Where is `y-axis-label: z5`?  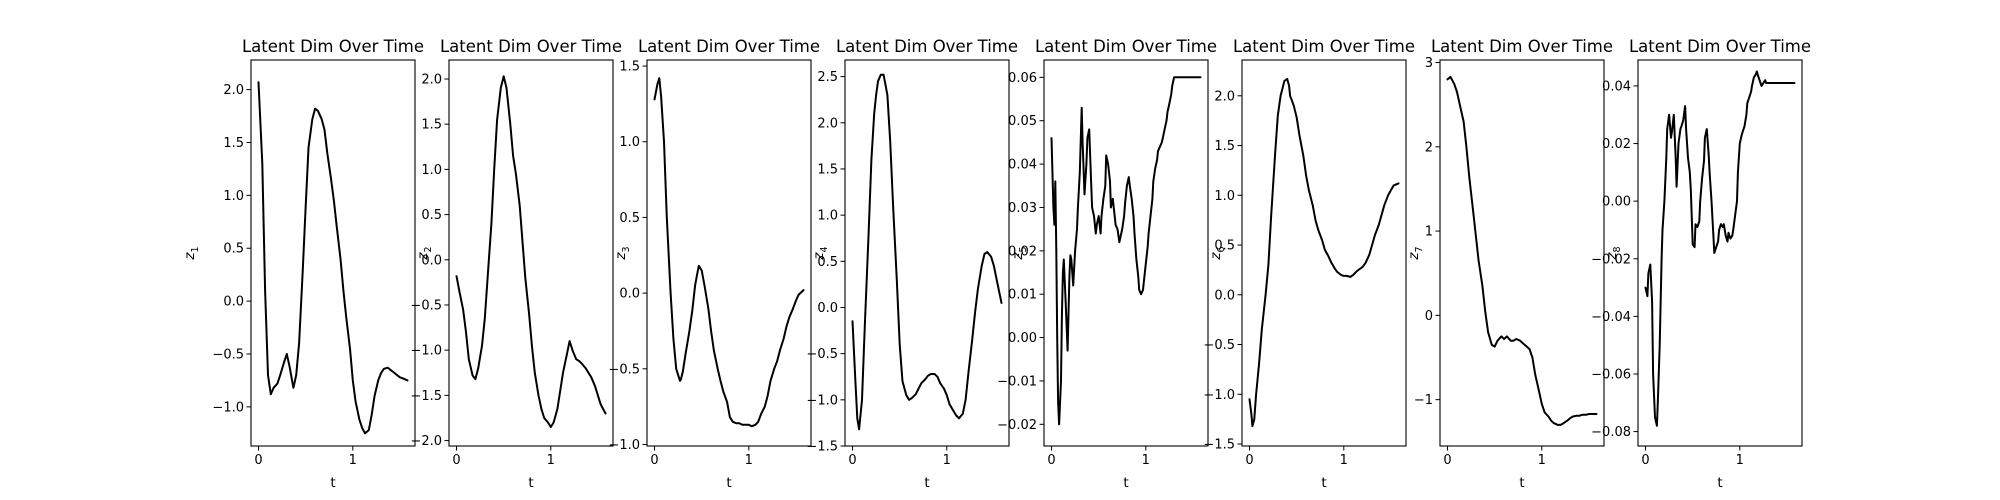 y-axis-label: z5 is located at coordinates (1019, 253).